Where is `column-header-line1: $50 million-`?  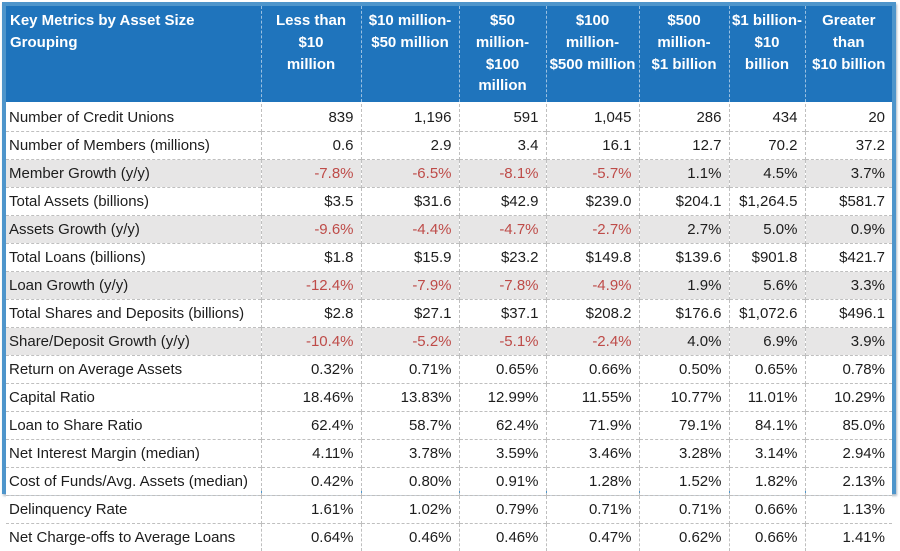 column-header-line1: $50 million- is located at coordinates (503, 32).